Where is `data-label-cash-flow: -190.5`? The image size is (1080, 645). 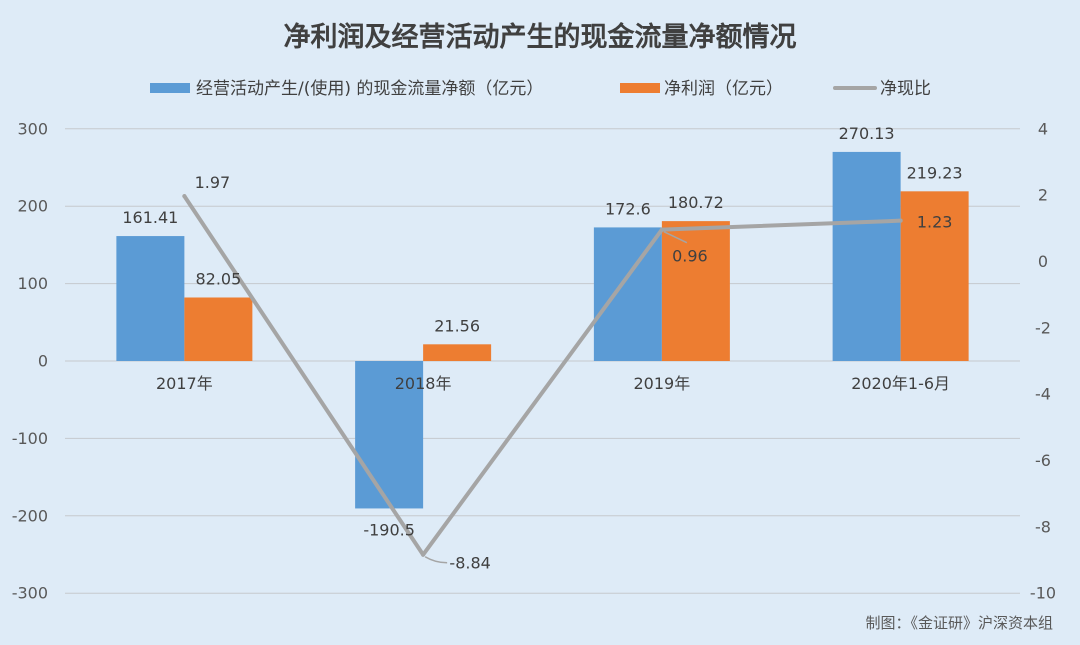
data-label-cash-flow: -190.5 is located at coordinates (389, 529).